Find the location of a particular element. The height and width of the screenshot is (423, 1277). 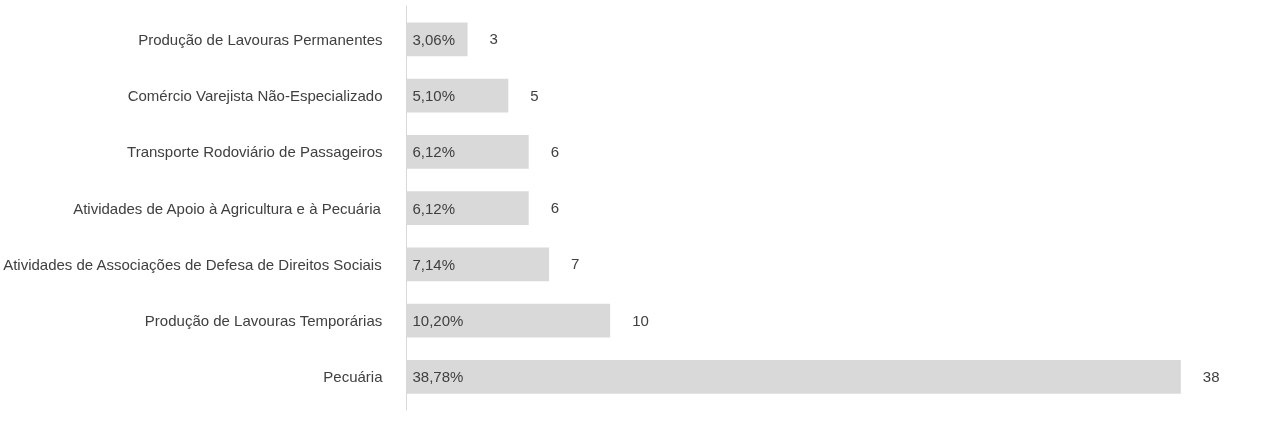

y-tick-label: Comércio Varejista Não-Especializado is located at coordinates (255, 95).